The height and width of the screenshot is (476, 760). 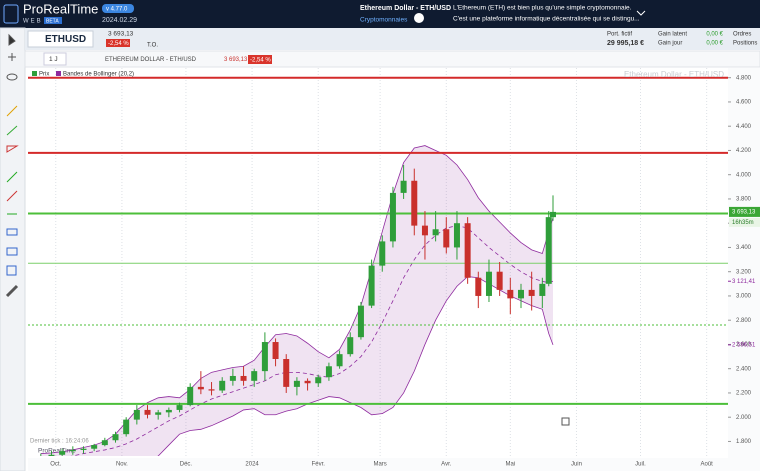 I want to click on logo-icon, so click(x=11, y=14).